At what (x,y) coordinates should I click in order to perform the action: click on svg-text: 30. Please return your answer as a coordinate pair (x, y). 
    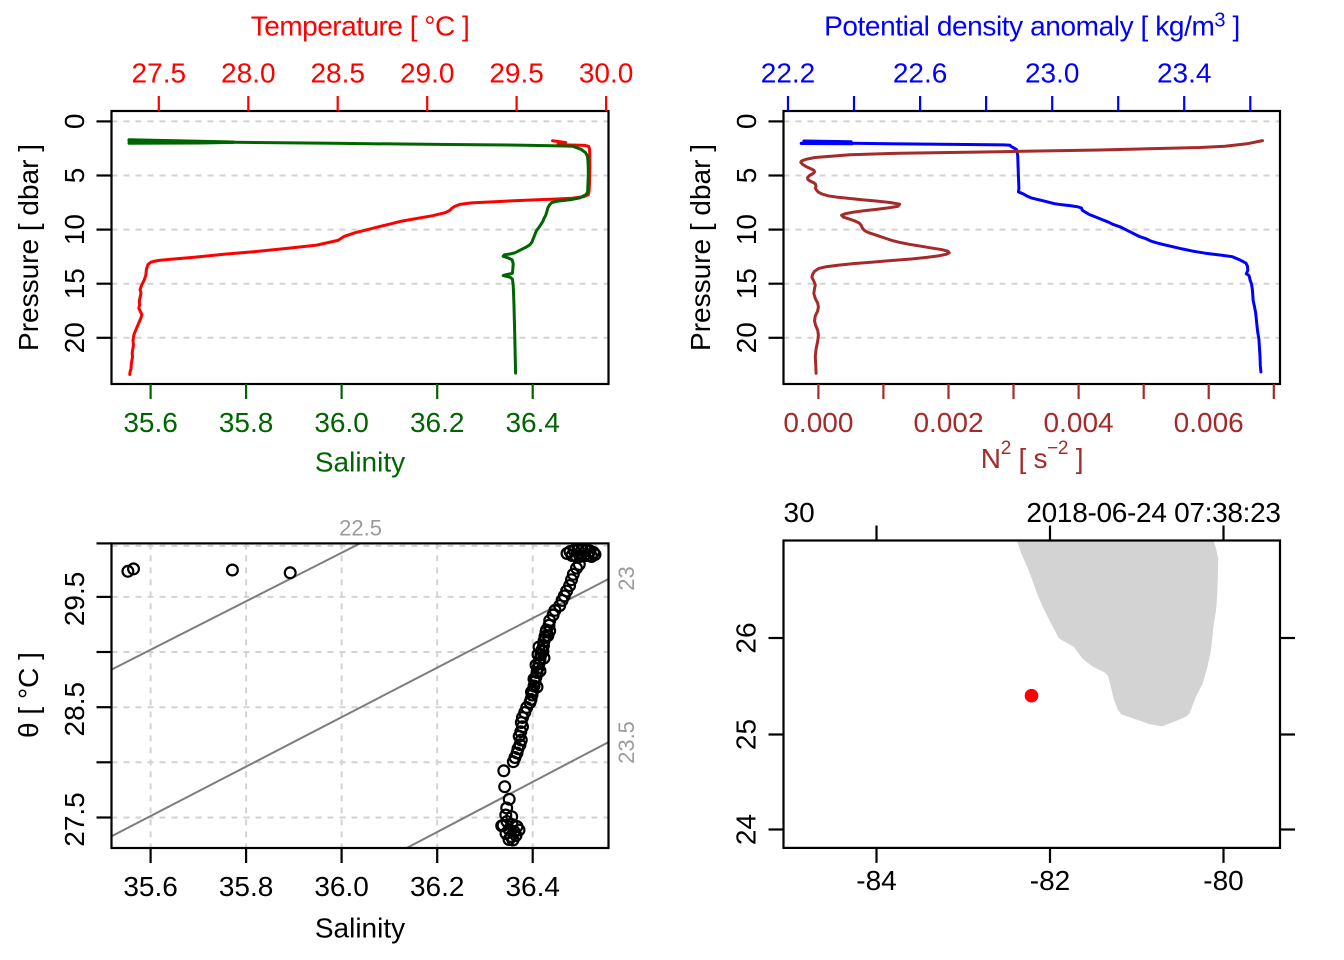
    Looking at the image, I should click on (799, 512).